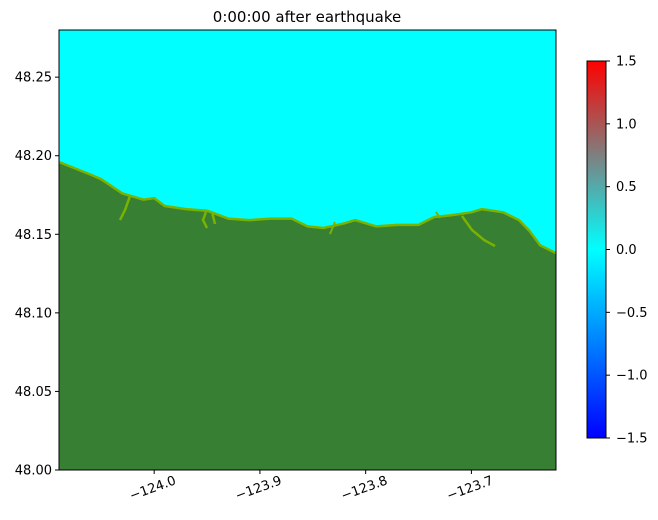 This screenshot has height=520, width=658. What do you see at coordinates (626, 62) in the screenshot?
I see `colorbar-tick-label: 1.5` at bounding box center [626, 62].